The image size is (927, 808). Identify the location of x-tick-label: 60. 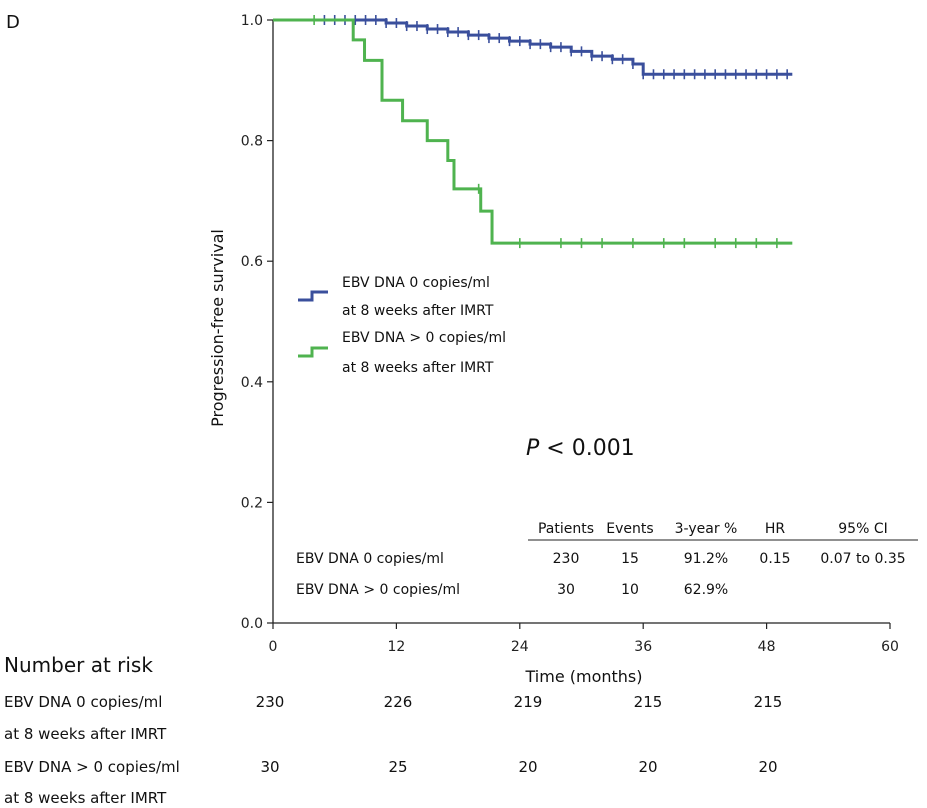
(890, 647).